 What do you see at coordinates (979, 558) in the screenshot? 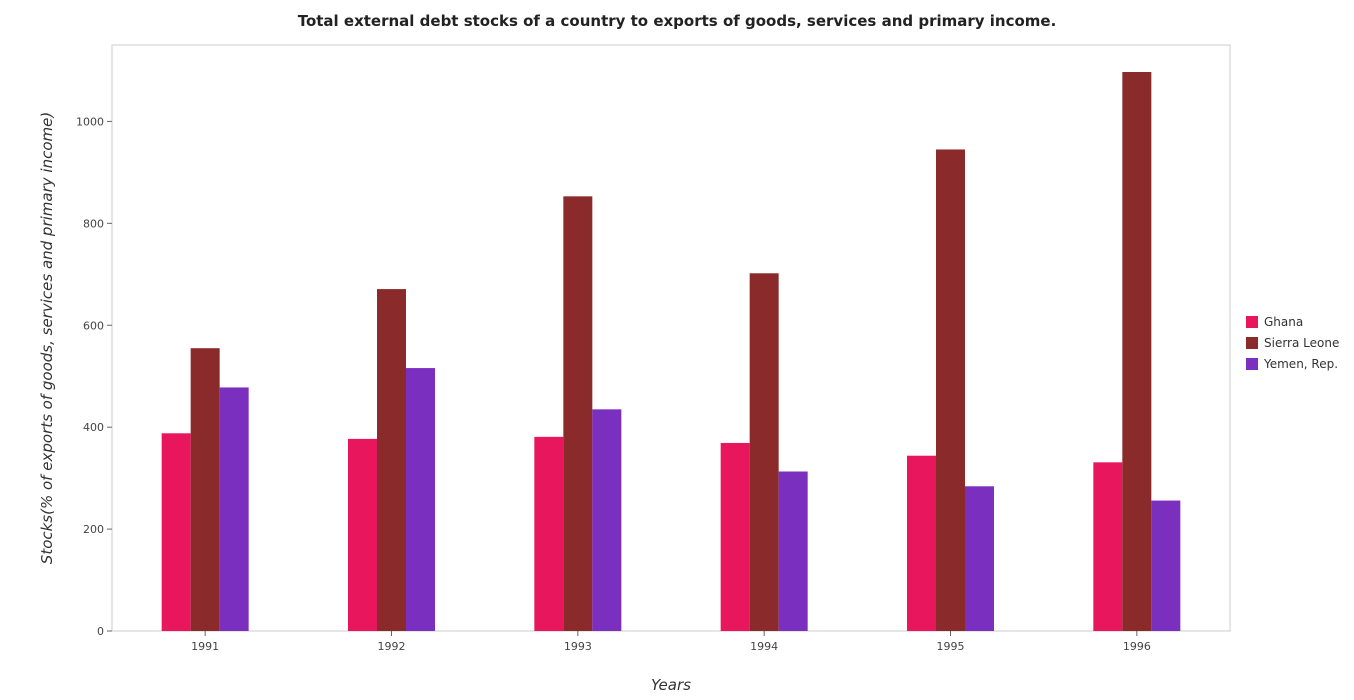
I see `bar-yemen-rep--1995` at bounding box center [979, 558].